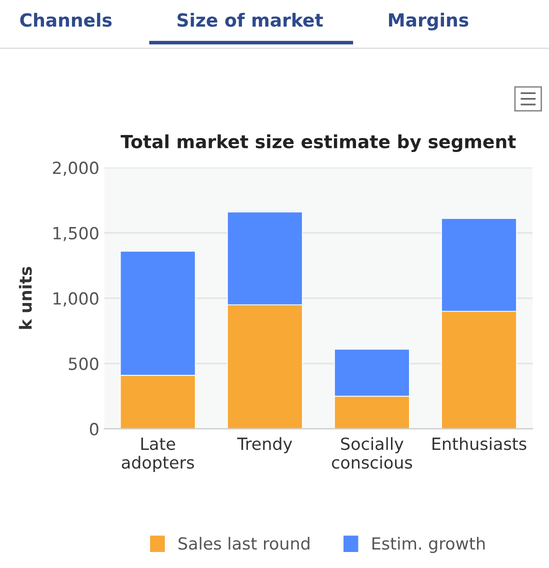 The width and height of the screenshot is (549, 568). I want to click on y-axis-title: k units, so click(25, 297).